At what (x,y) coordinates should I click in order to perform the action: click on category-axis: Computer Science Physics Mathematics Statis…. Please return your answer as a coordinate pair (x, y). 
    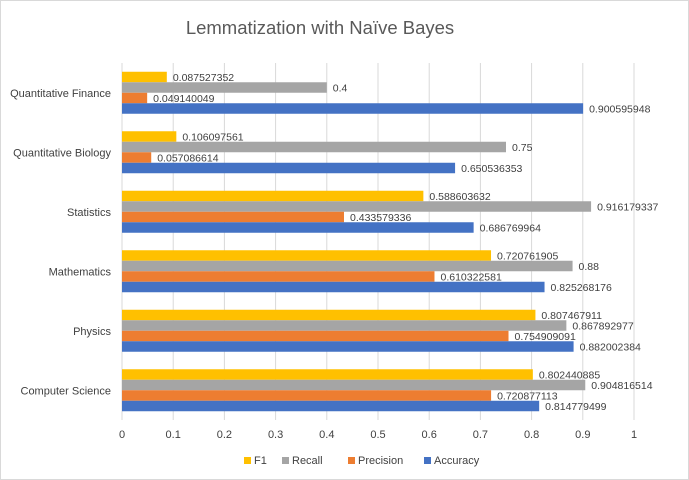
    Looking at the image, I should click on (60, 243).